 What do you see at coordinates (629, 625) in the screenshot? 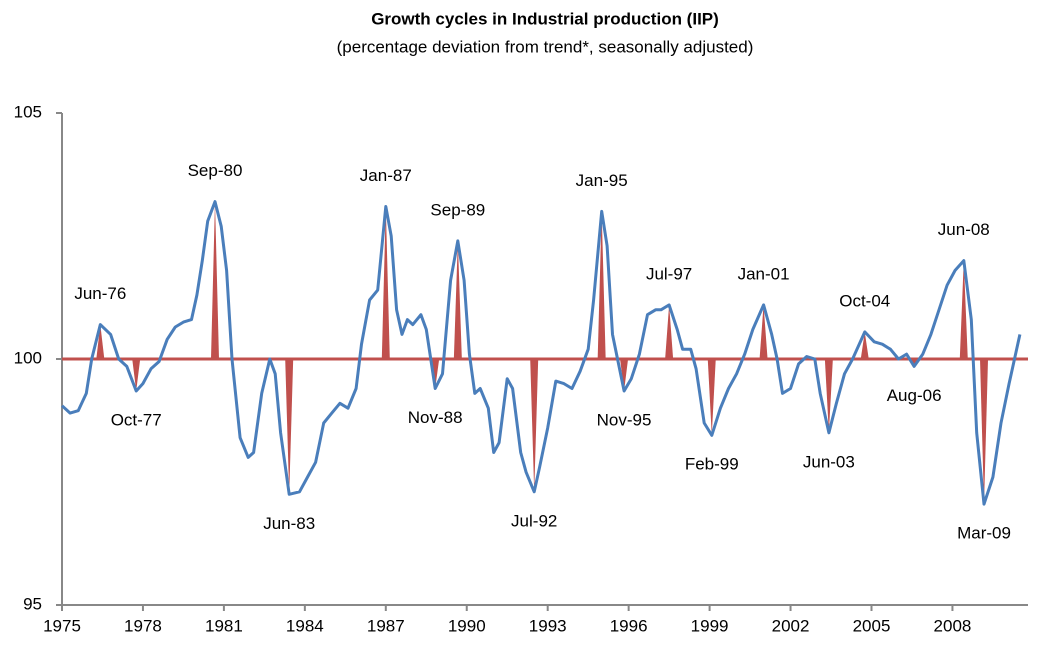
I see `x-tick-label: 1996` at bounding box center [629, 625].